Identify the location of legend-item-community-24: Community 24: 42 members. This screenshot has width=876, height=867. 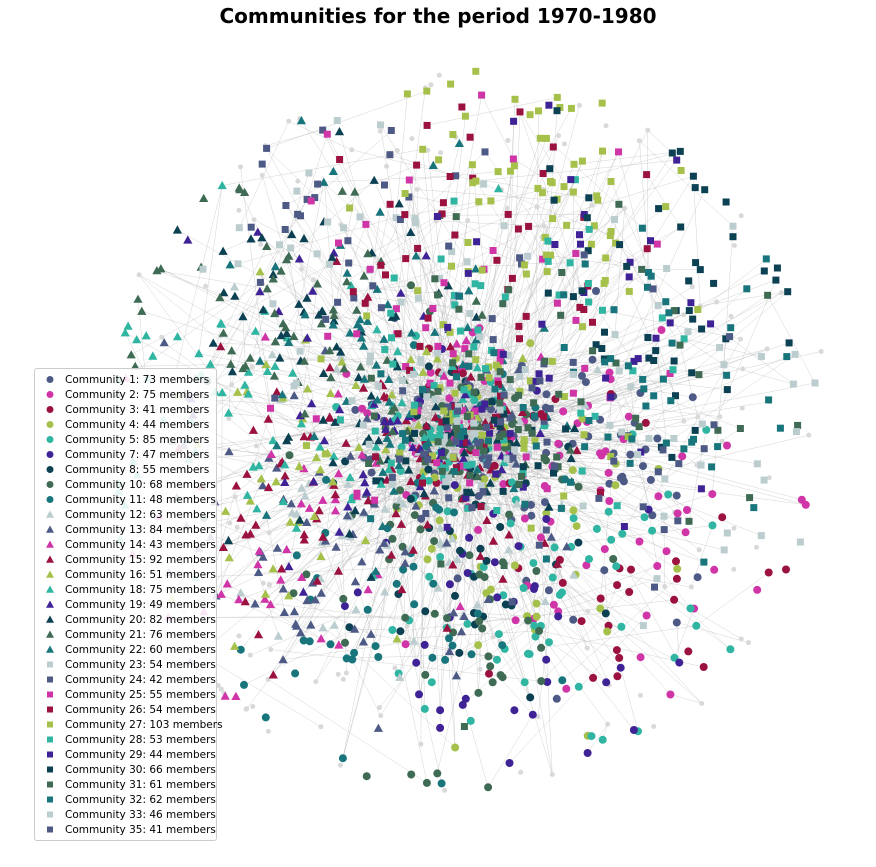
(125, 679).